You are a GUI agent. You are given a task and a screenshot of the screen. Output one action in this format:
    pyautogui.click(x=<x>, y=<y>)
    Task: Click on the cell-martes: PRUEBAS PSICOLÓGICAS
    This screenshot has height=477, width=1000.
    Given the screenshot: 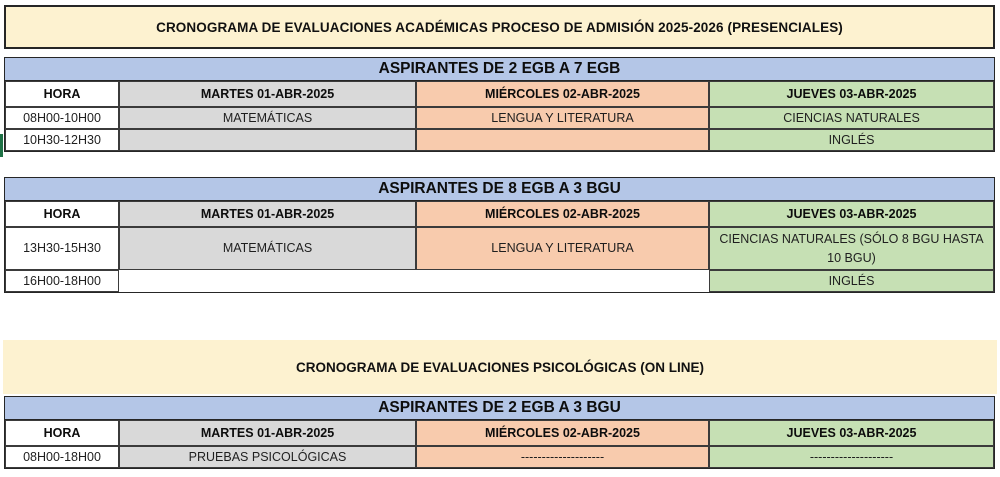 What is the action you would take?
    pyautogui.click(x=267, y=457)
    